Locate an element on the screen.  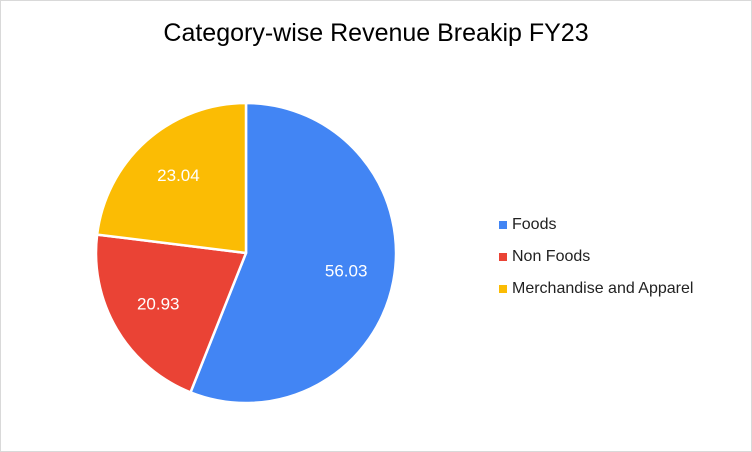
pie-slice-merchandise-and-apparel is located at coordinates (171, 178).